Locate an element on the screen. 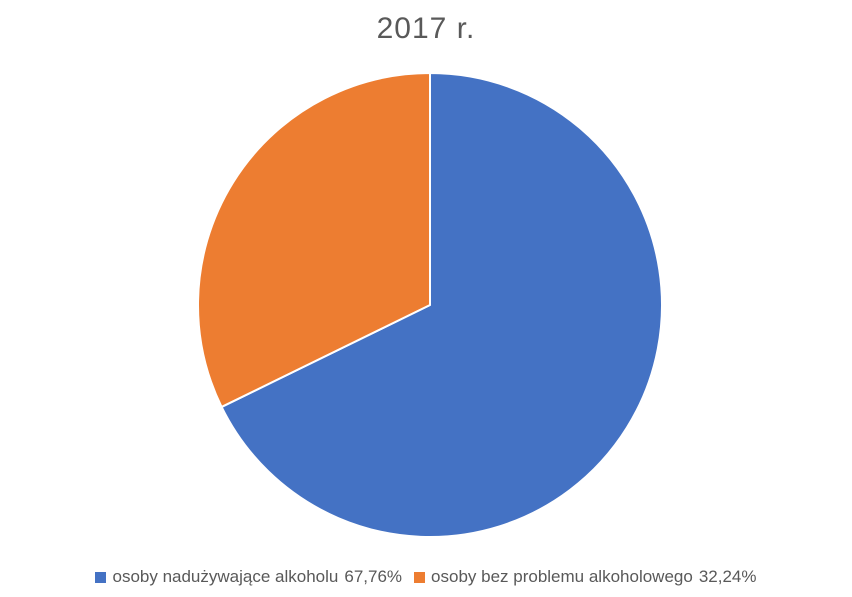 The height and width of the screenshot is (597, 852). legend-item-alcohol-abusers: osoby nadużywające alkoholu 67,76% is located at coordinates (248, 577).